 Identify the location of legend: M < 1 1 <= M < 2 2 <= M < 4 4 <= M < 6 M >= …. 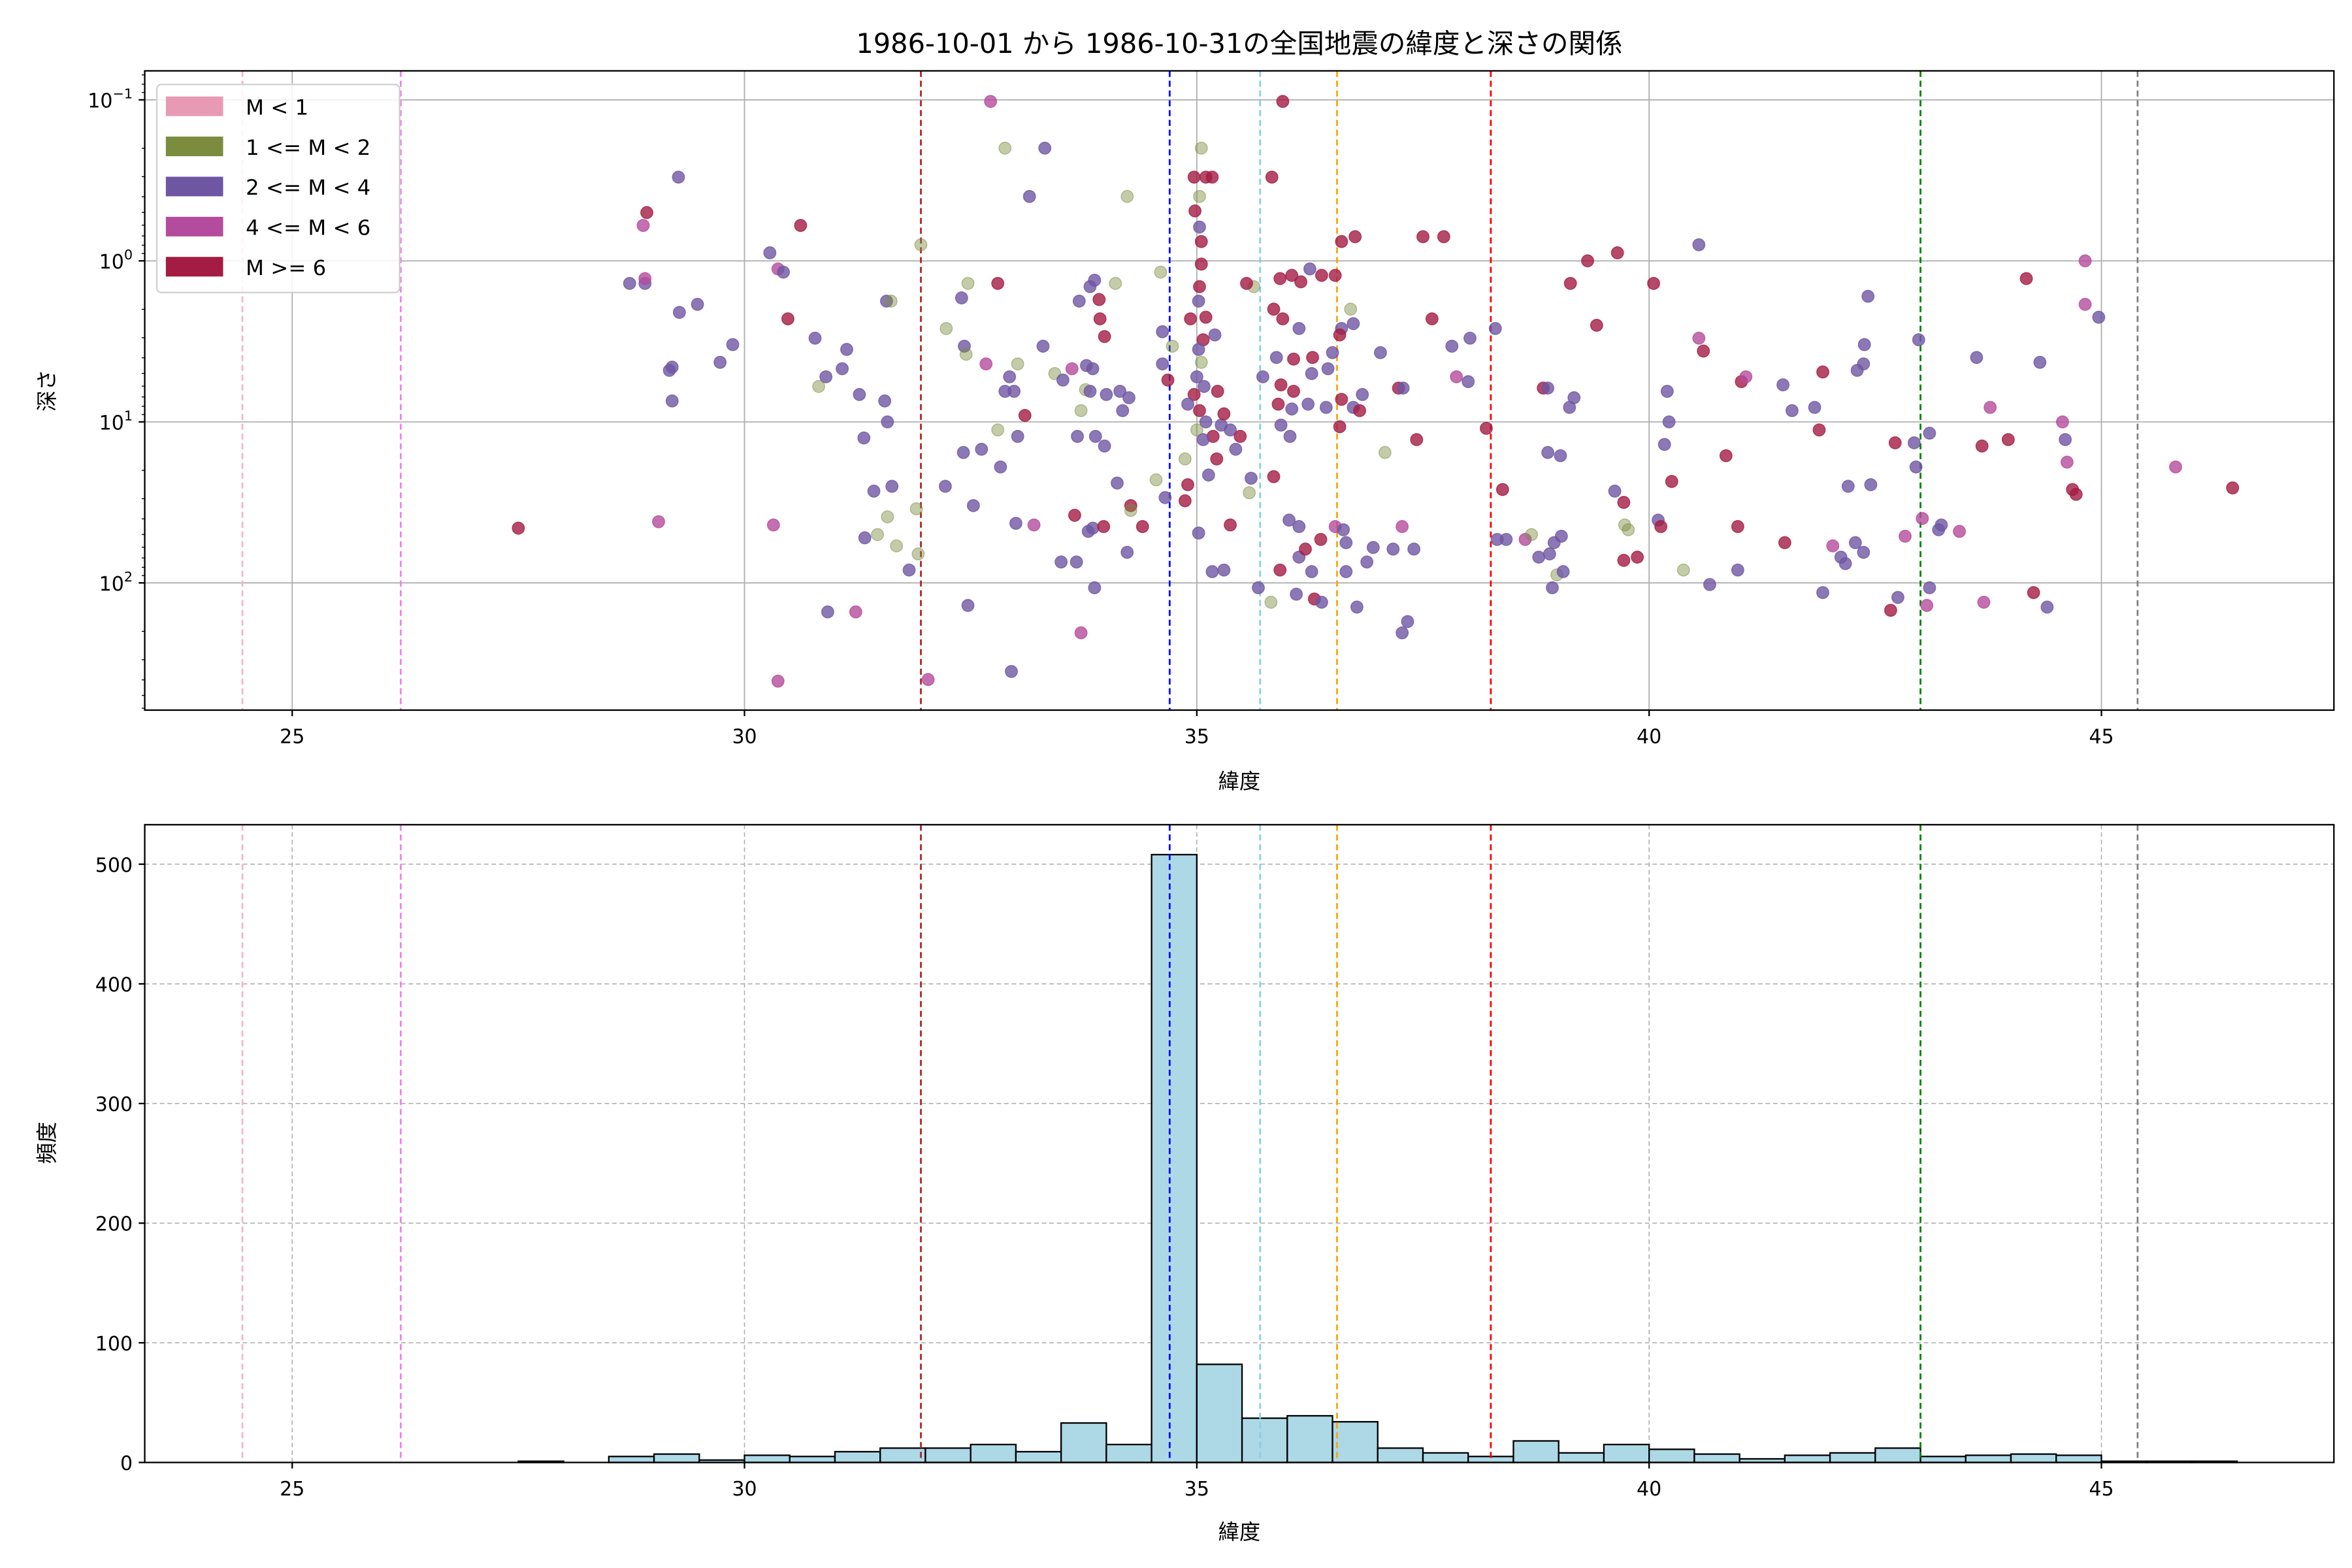
(277, 188).